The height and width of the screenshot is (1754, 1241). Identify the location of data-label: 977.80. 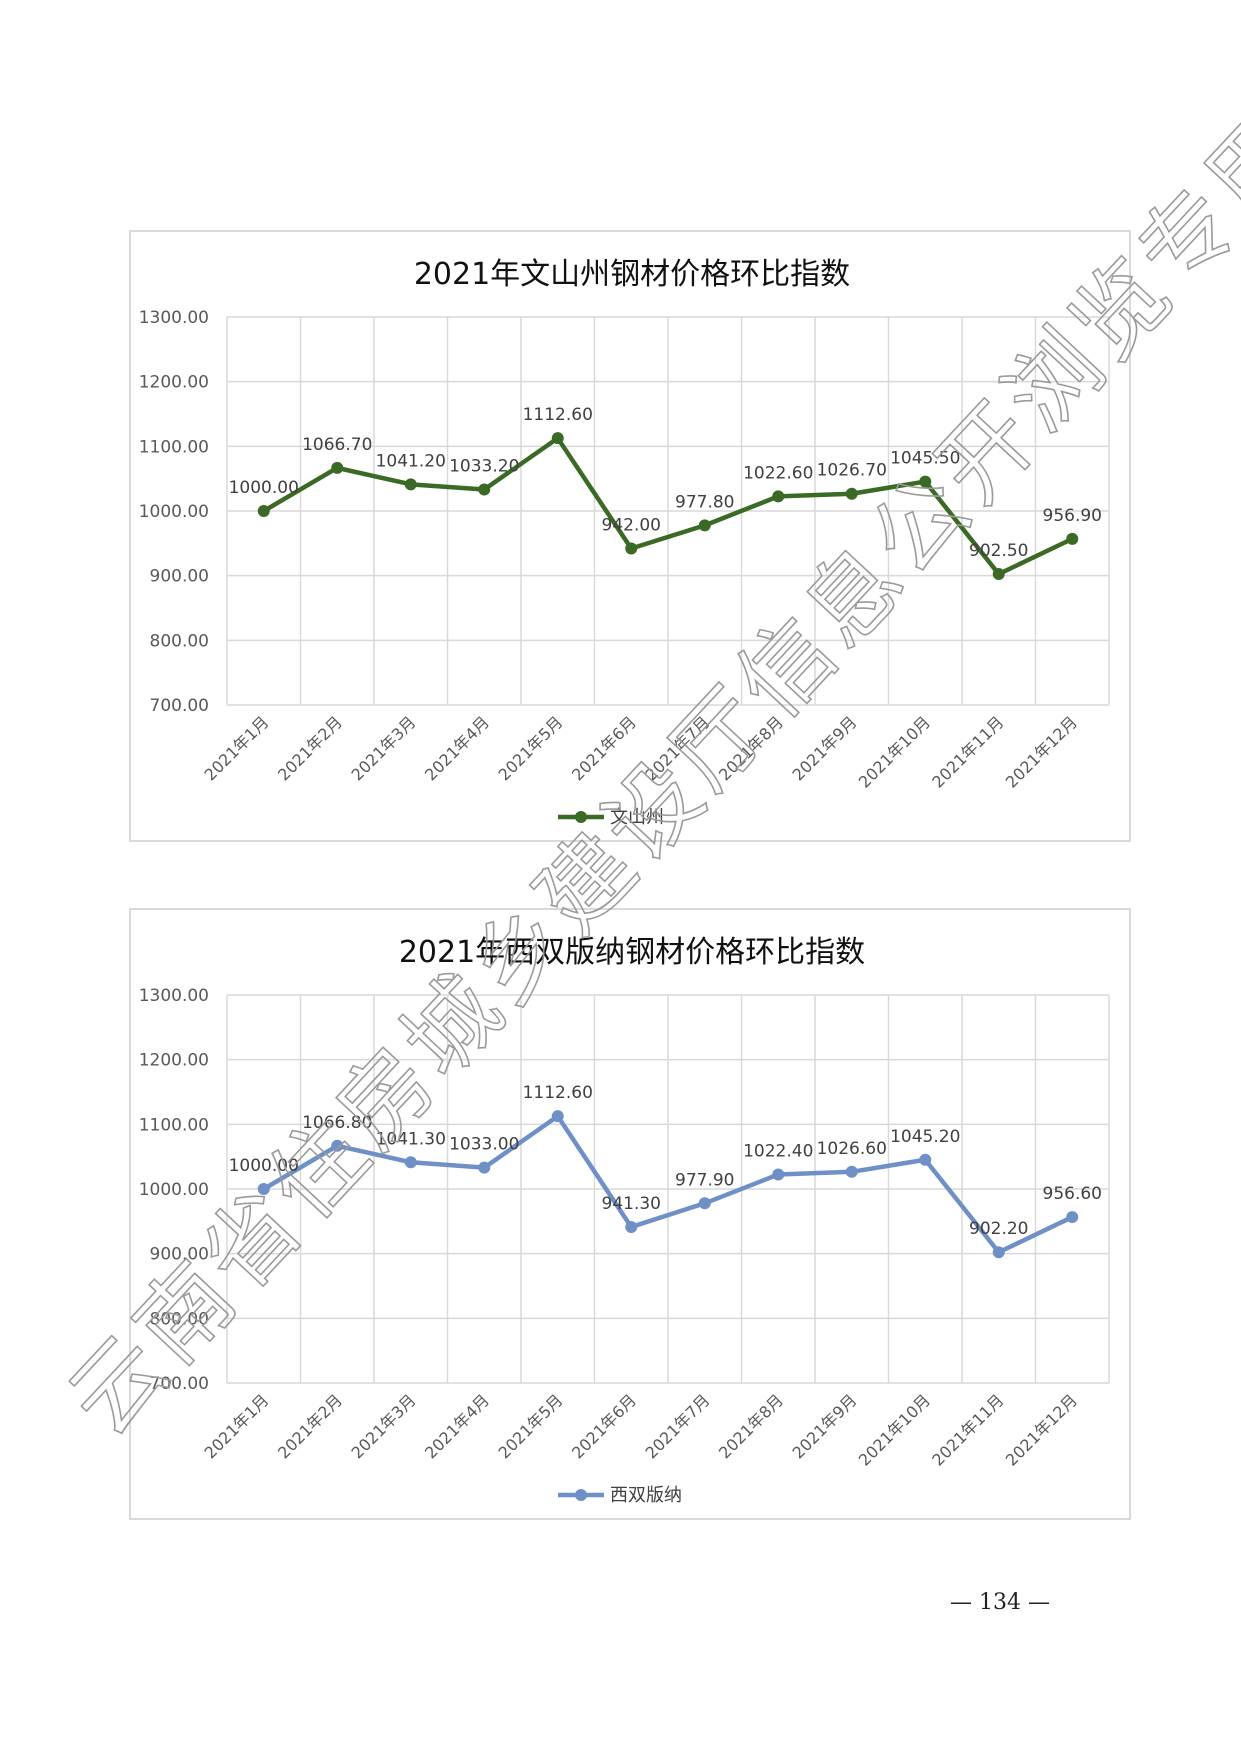
(704, 502).